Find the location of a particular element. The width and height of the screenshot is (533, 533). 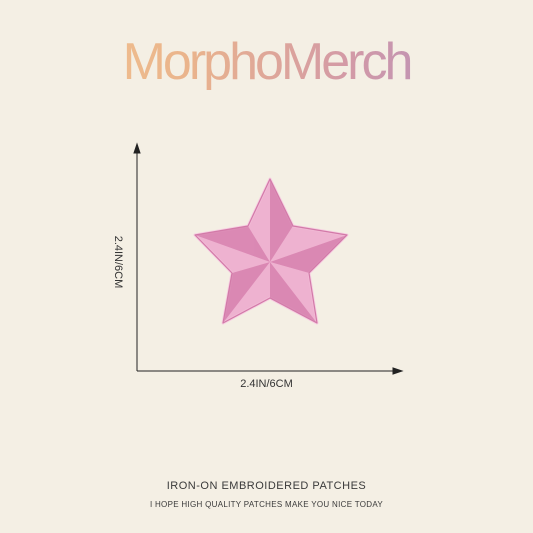

brand-logo: MorphoMerch is located at coordinates (266, 62).